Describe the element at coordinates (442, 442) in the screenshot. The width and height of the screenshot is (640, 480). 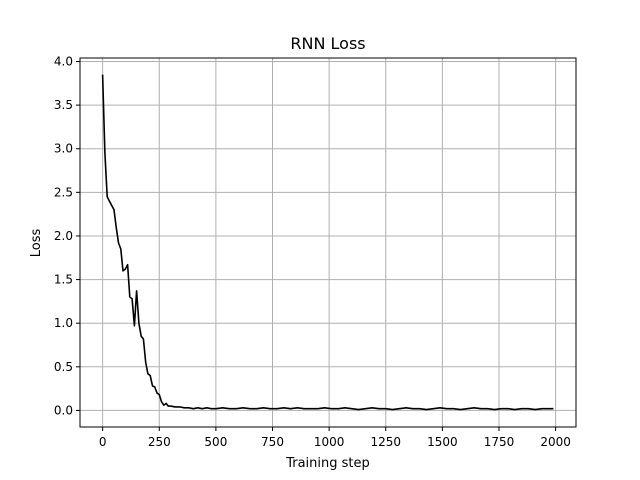
I see `x-tick-label: 1500` at that location.